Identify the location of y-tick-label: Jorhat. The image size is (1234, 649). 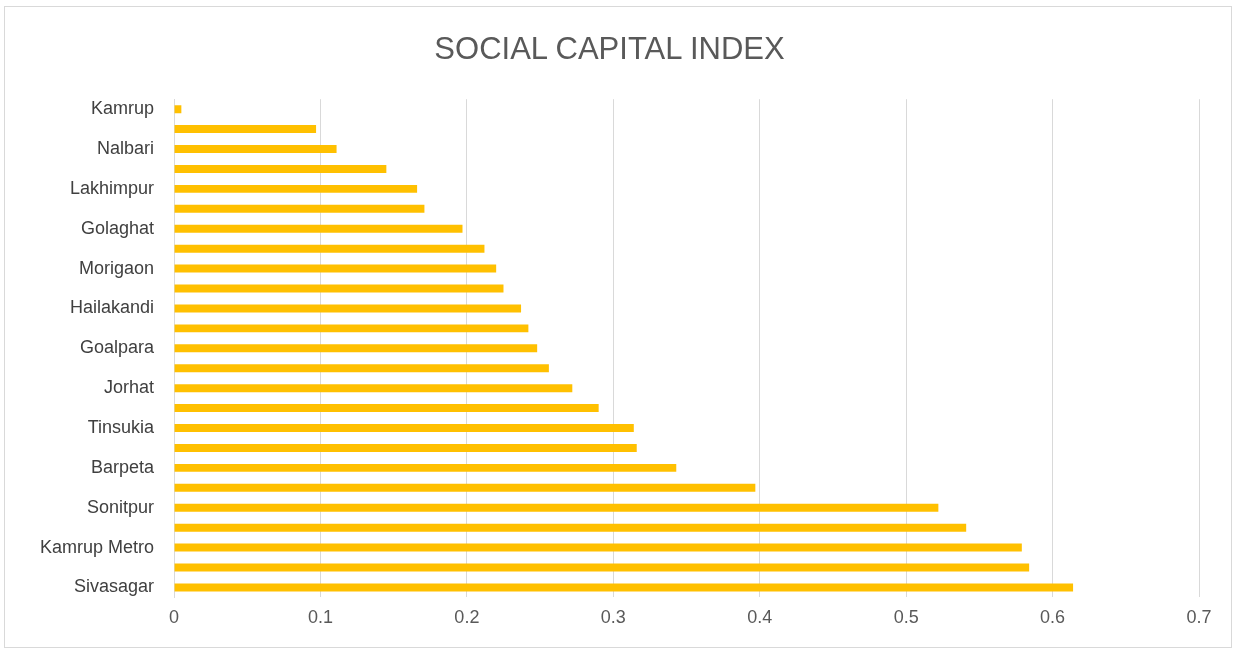
(129, 387).